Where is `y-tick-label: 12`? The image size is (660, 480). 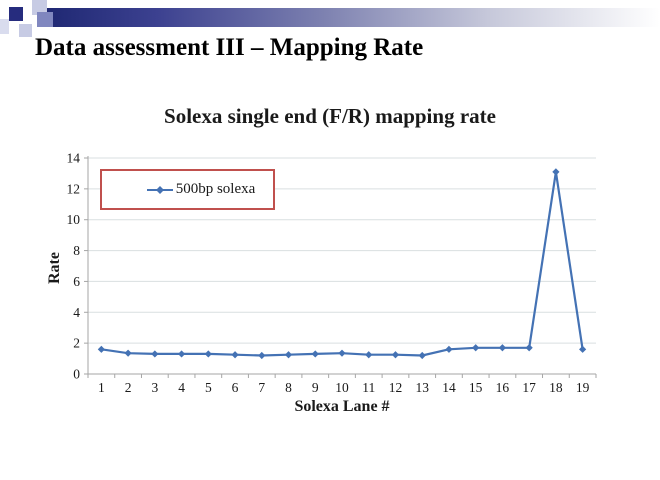 y-tick-label: 12 is located at coordinates (74, 188).